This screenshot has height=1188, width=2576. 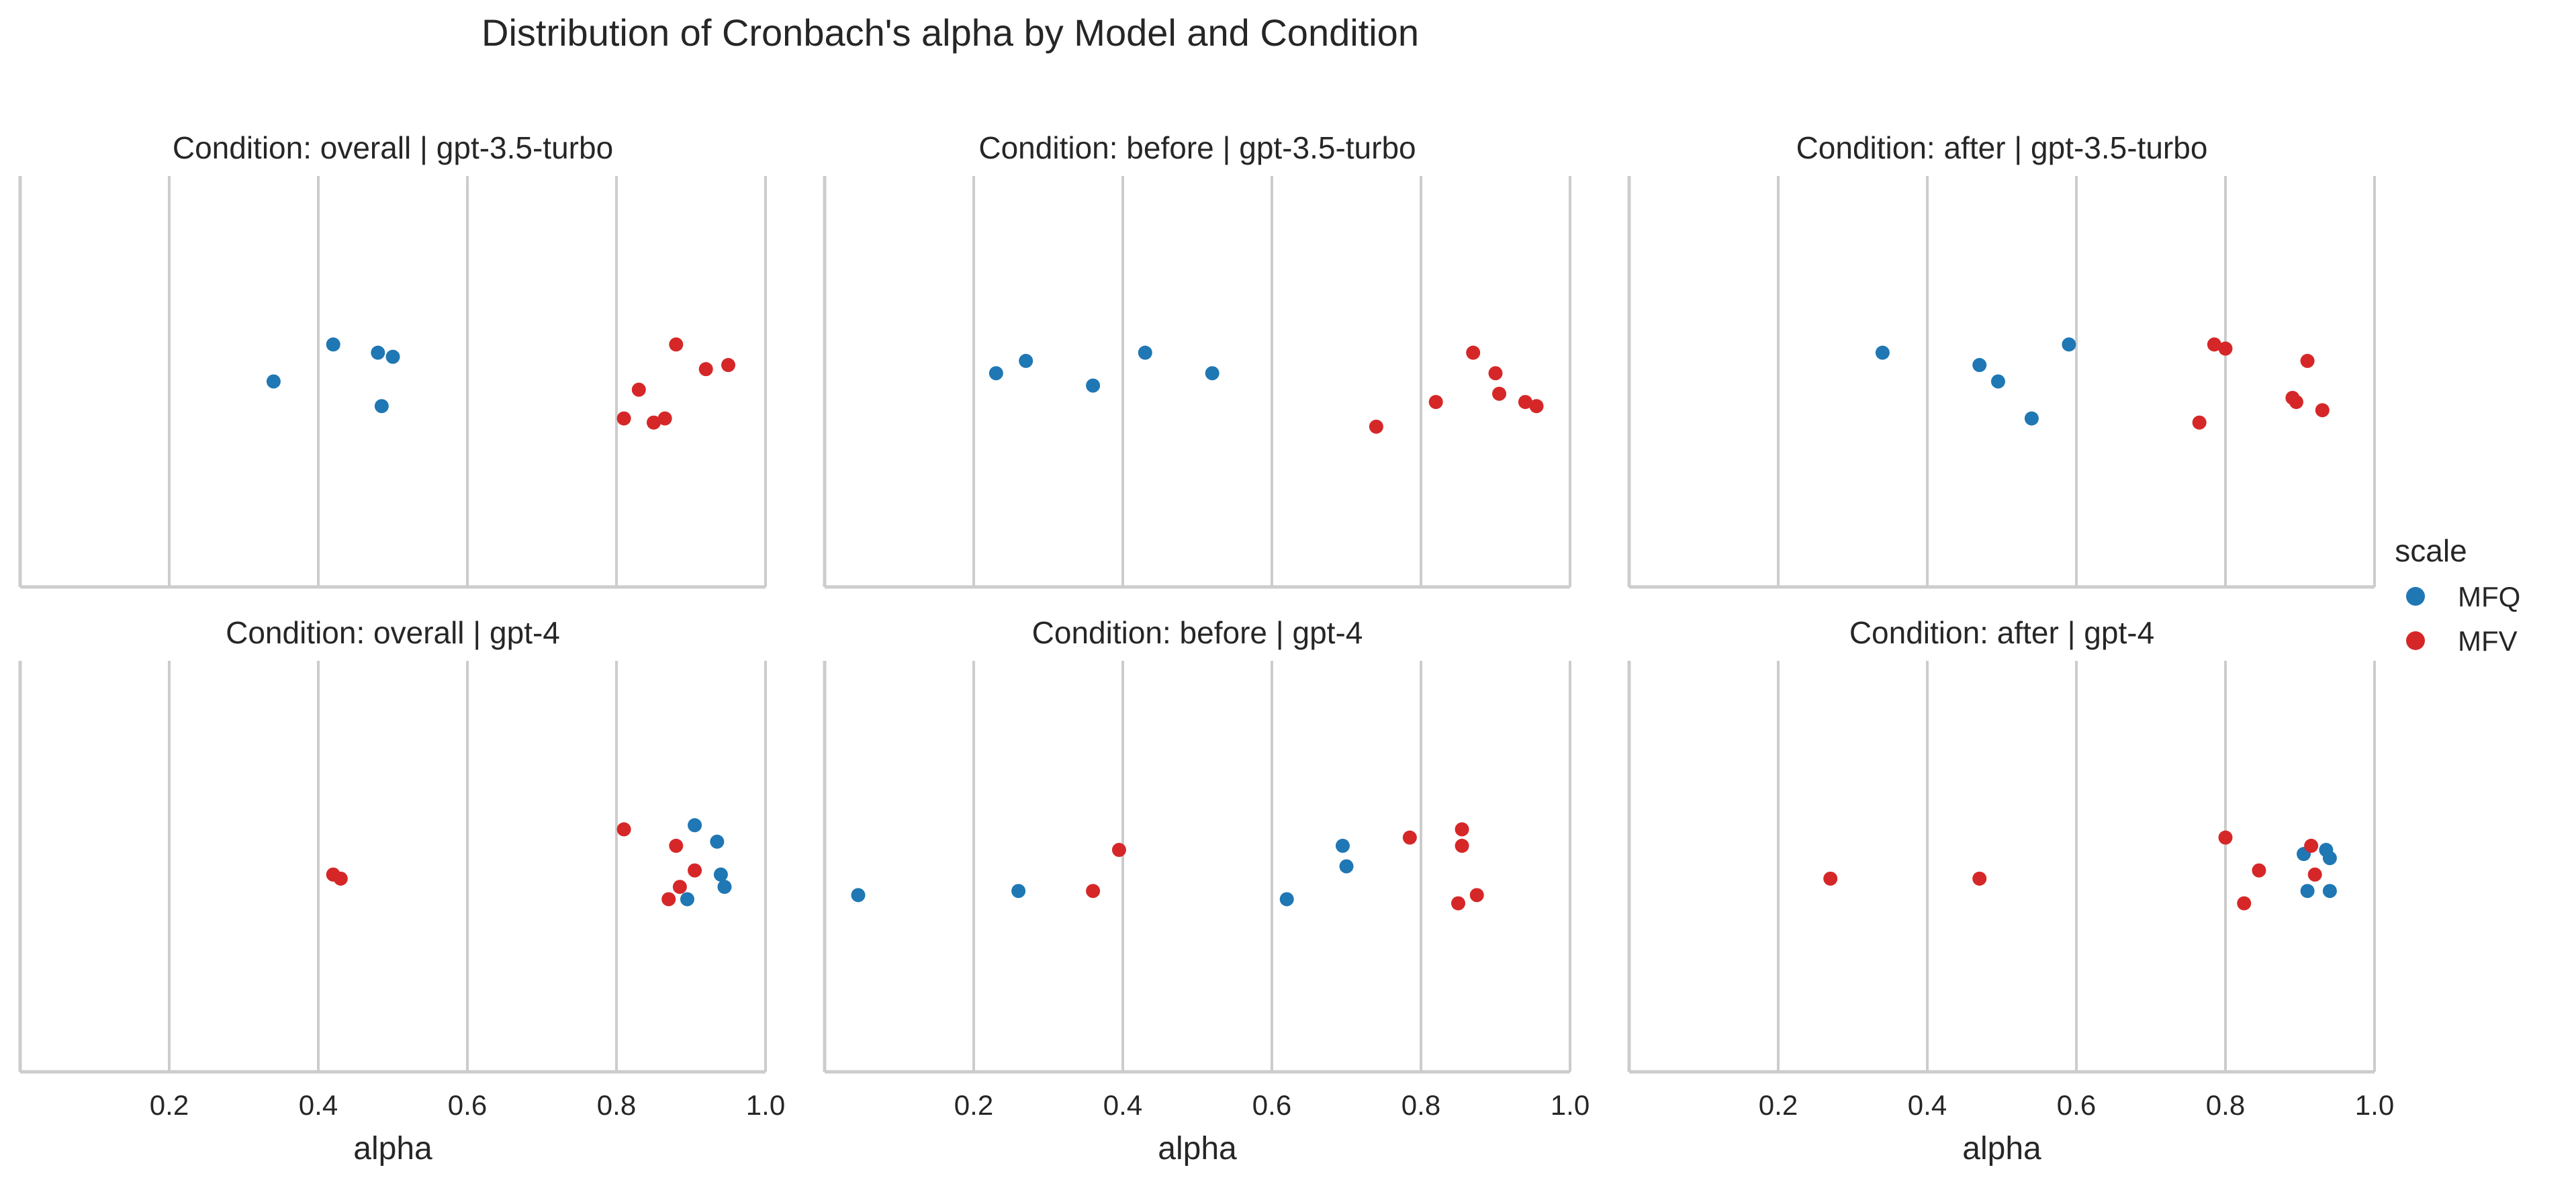 I want to click on panel-before-gpt-3.5-turbo: Condition: before | gpt-3.5-turbo, so click(x=1197, y=359).